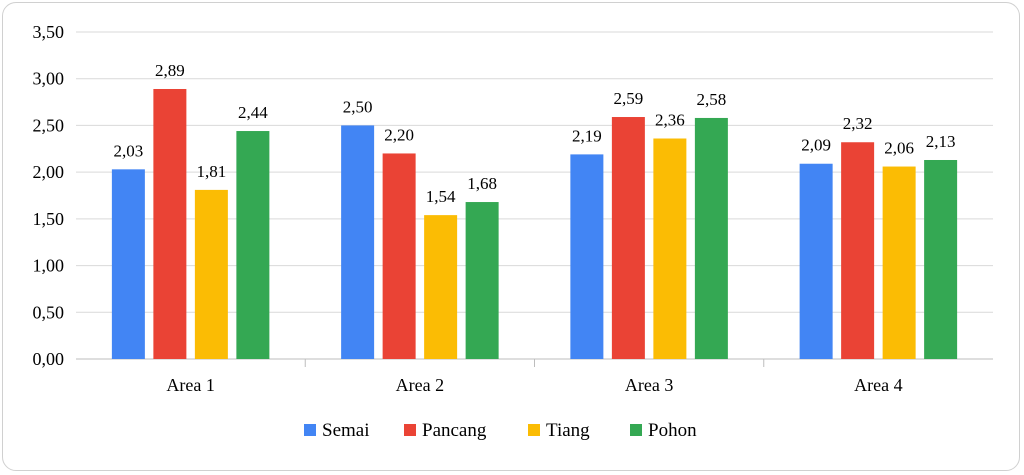 The height and width of the screenshot is (475, 1024). Describe the element at coordinates (49, 32) in the screenshot. I see `y-tick-label: 3,50` at that location.